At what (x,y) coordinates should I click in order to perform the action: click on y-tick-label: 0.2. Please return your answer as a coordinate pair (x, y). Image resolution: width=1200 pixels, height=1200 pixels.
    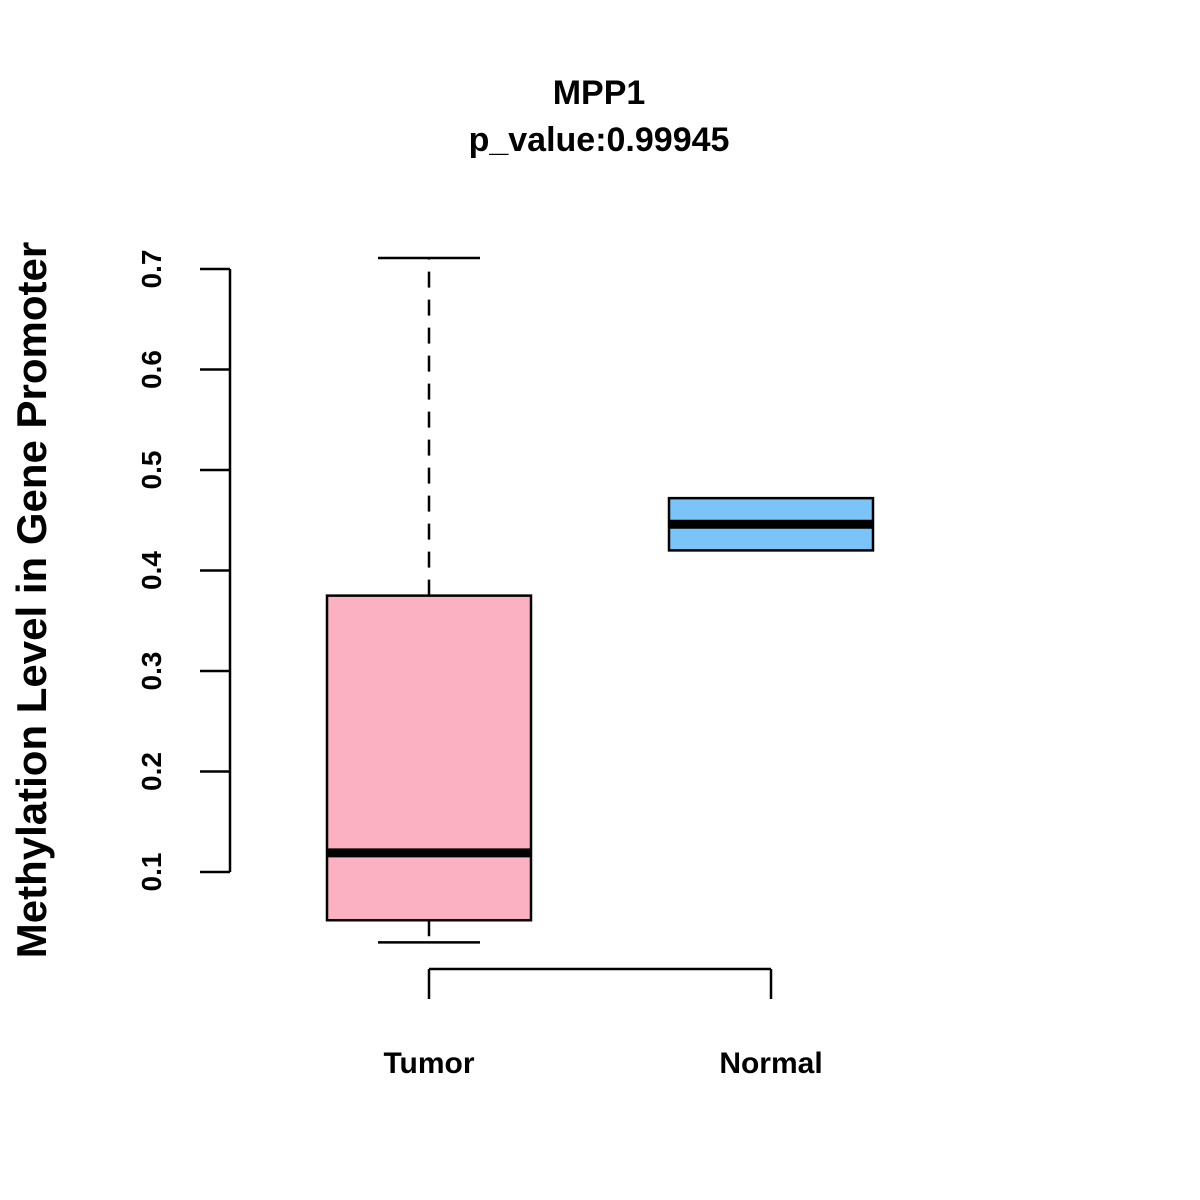
    Looking at the image, I should click on (151, 771).